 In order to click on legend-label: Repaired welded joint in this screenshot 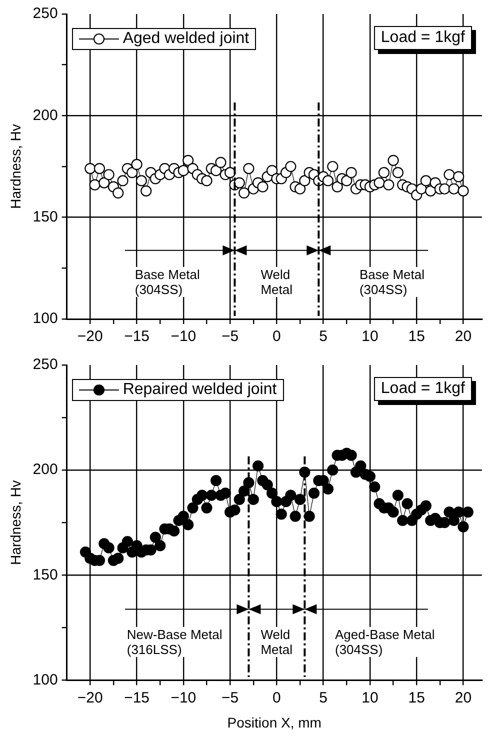, I will do `click(199, 390)`.